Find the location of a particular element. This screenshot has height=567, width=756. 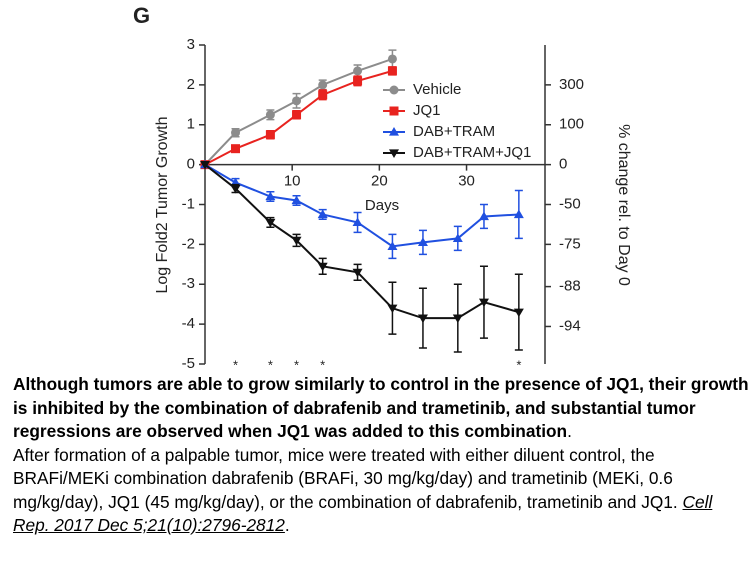

y2-tick-label: 0 is located at coordinates (563, 164).